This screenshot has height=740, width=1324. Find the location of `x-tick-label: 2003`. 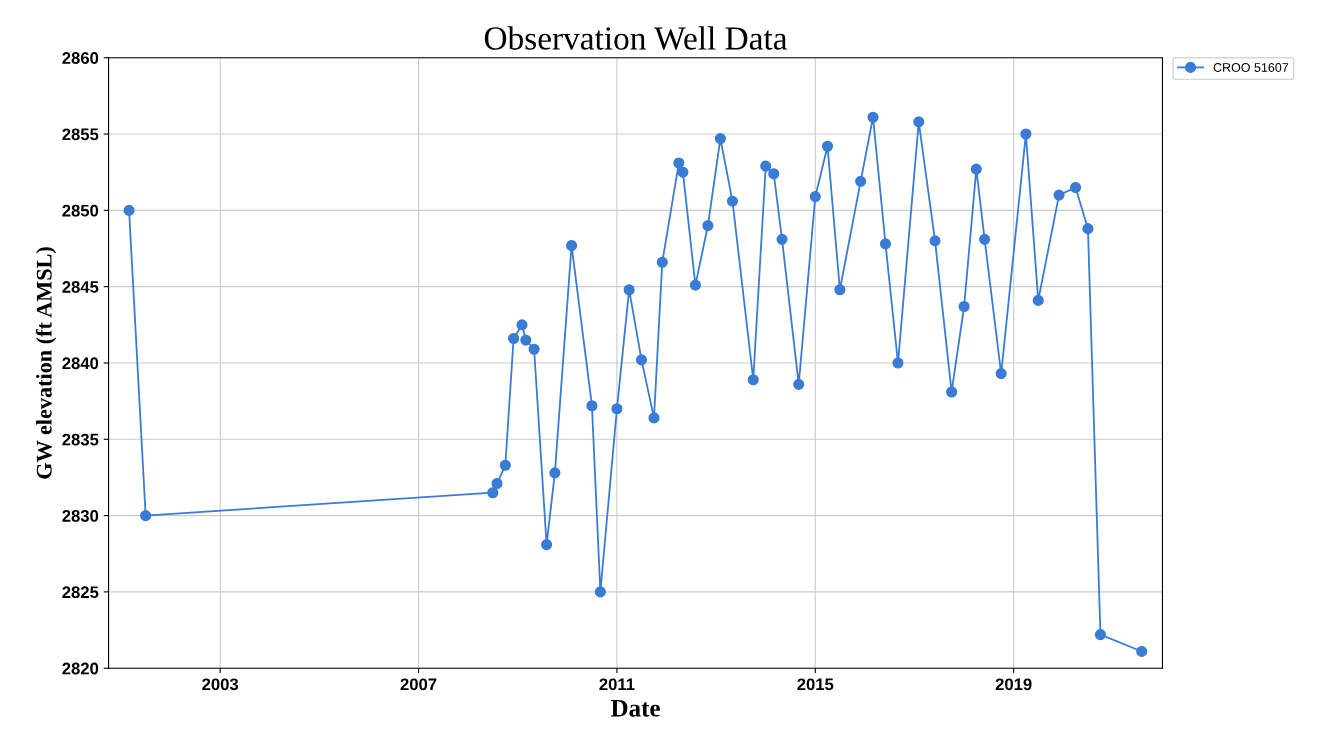

x-tick-label: 2003 is located at coordinates (220, 684).